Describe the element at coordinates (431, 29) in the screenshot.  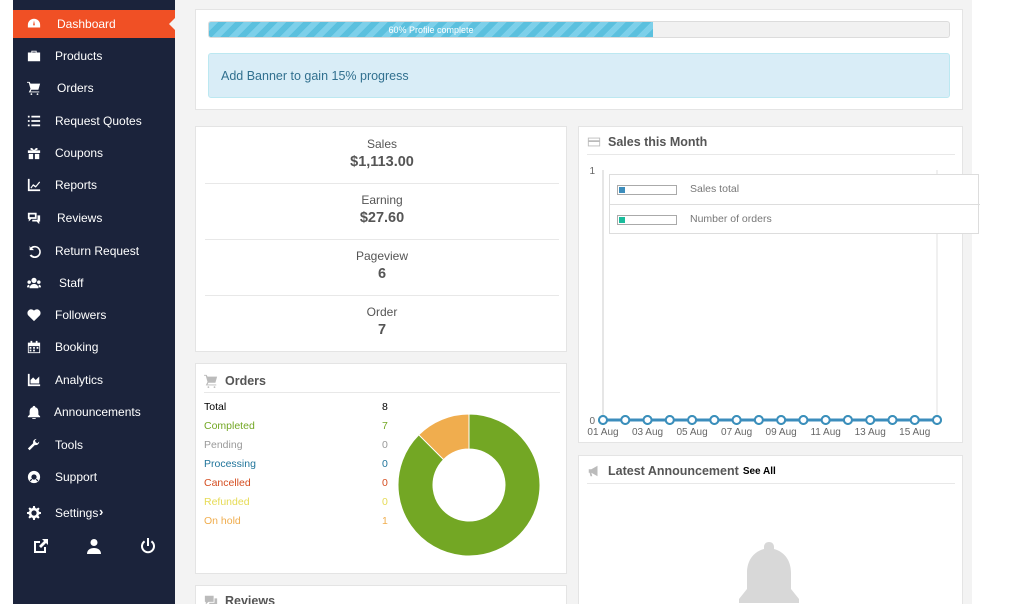
I see `profile-progress-fill: 60% Profile complete` at that location.